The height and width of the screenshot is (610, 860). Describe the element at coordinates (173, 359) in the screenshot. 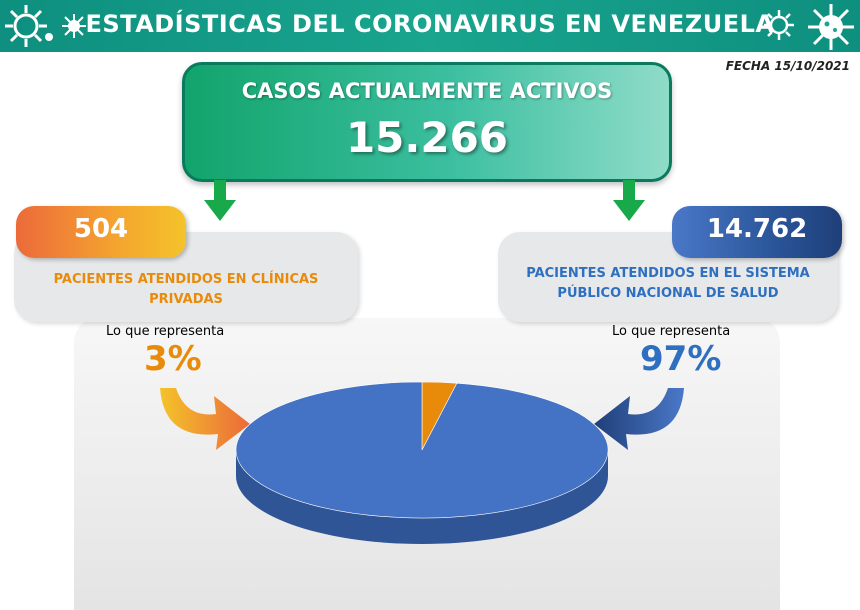

I see `private-percent: 3%` at that location.